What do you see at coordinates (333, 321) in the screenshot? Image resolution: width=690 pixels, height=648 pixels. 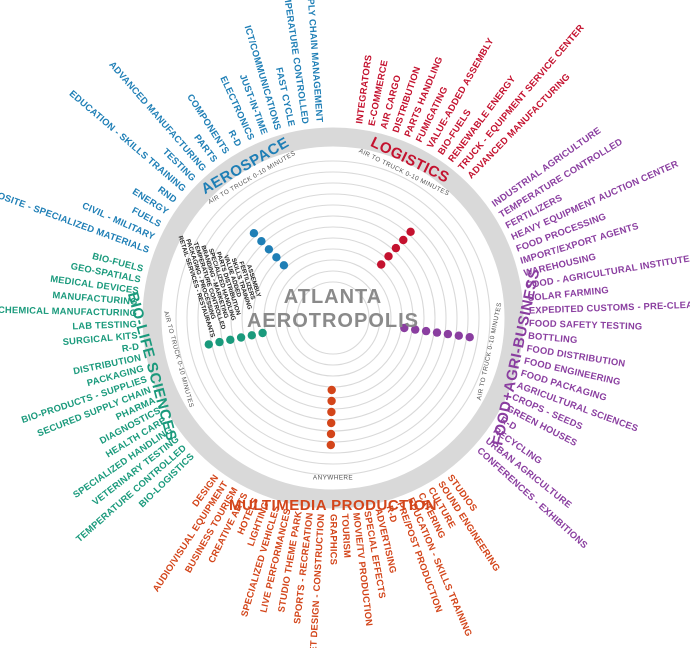 I see `center-title-line2: AEROTROPOLIS` at bounding box center [333, 321].